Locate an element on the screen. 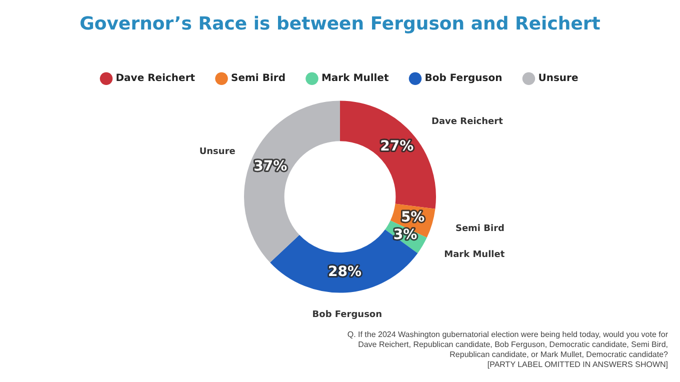  slice-label: Mark Mullet is located at coordinates (475, 255).